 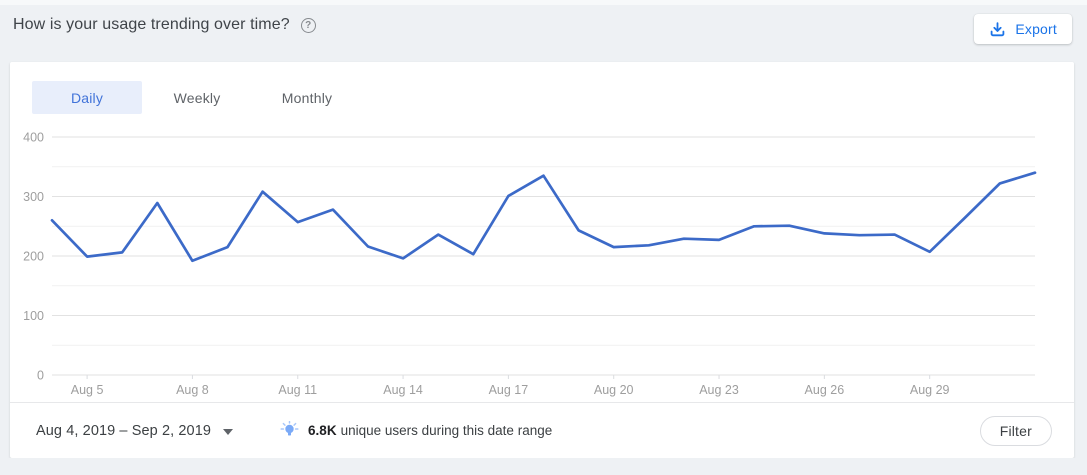 What do you see at coordinates (308, 25) in the screenshot?
I see `help-circle-icon: ?` at bounding box center [308, 25].